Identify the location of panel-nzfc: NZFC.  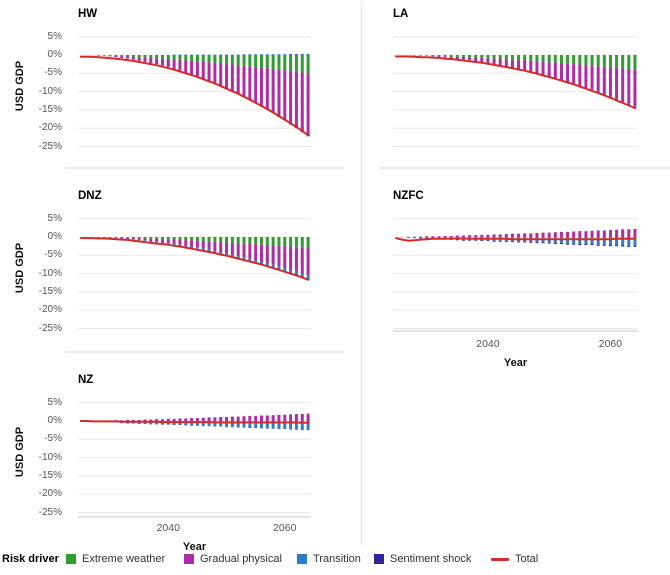
(515, 273).